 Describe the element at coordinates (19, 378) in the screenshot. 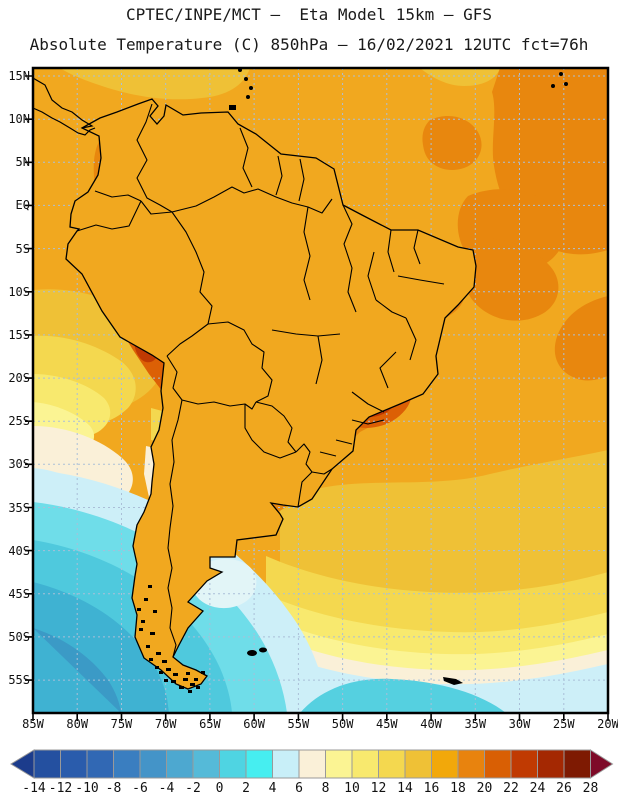

I see `lat-label: 20S` at that location.